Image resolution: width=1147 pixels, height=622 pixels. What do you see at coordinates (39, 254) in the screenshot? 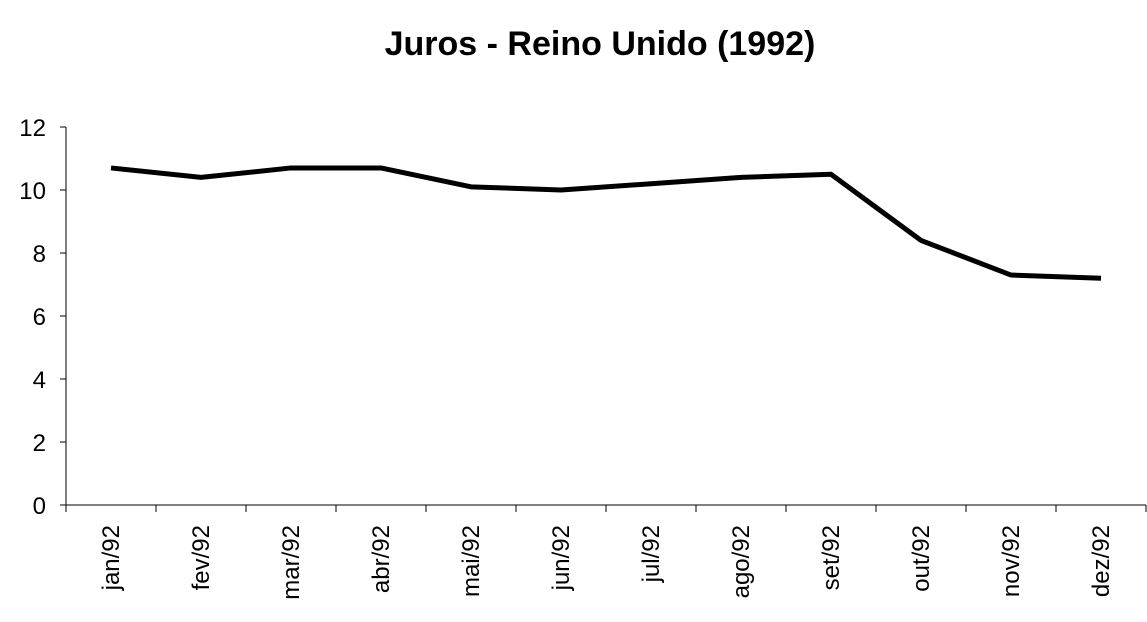
I see `y-tick-label: 8` at bounding box center [39, 254].